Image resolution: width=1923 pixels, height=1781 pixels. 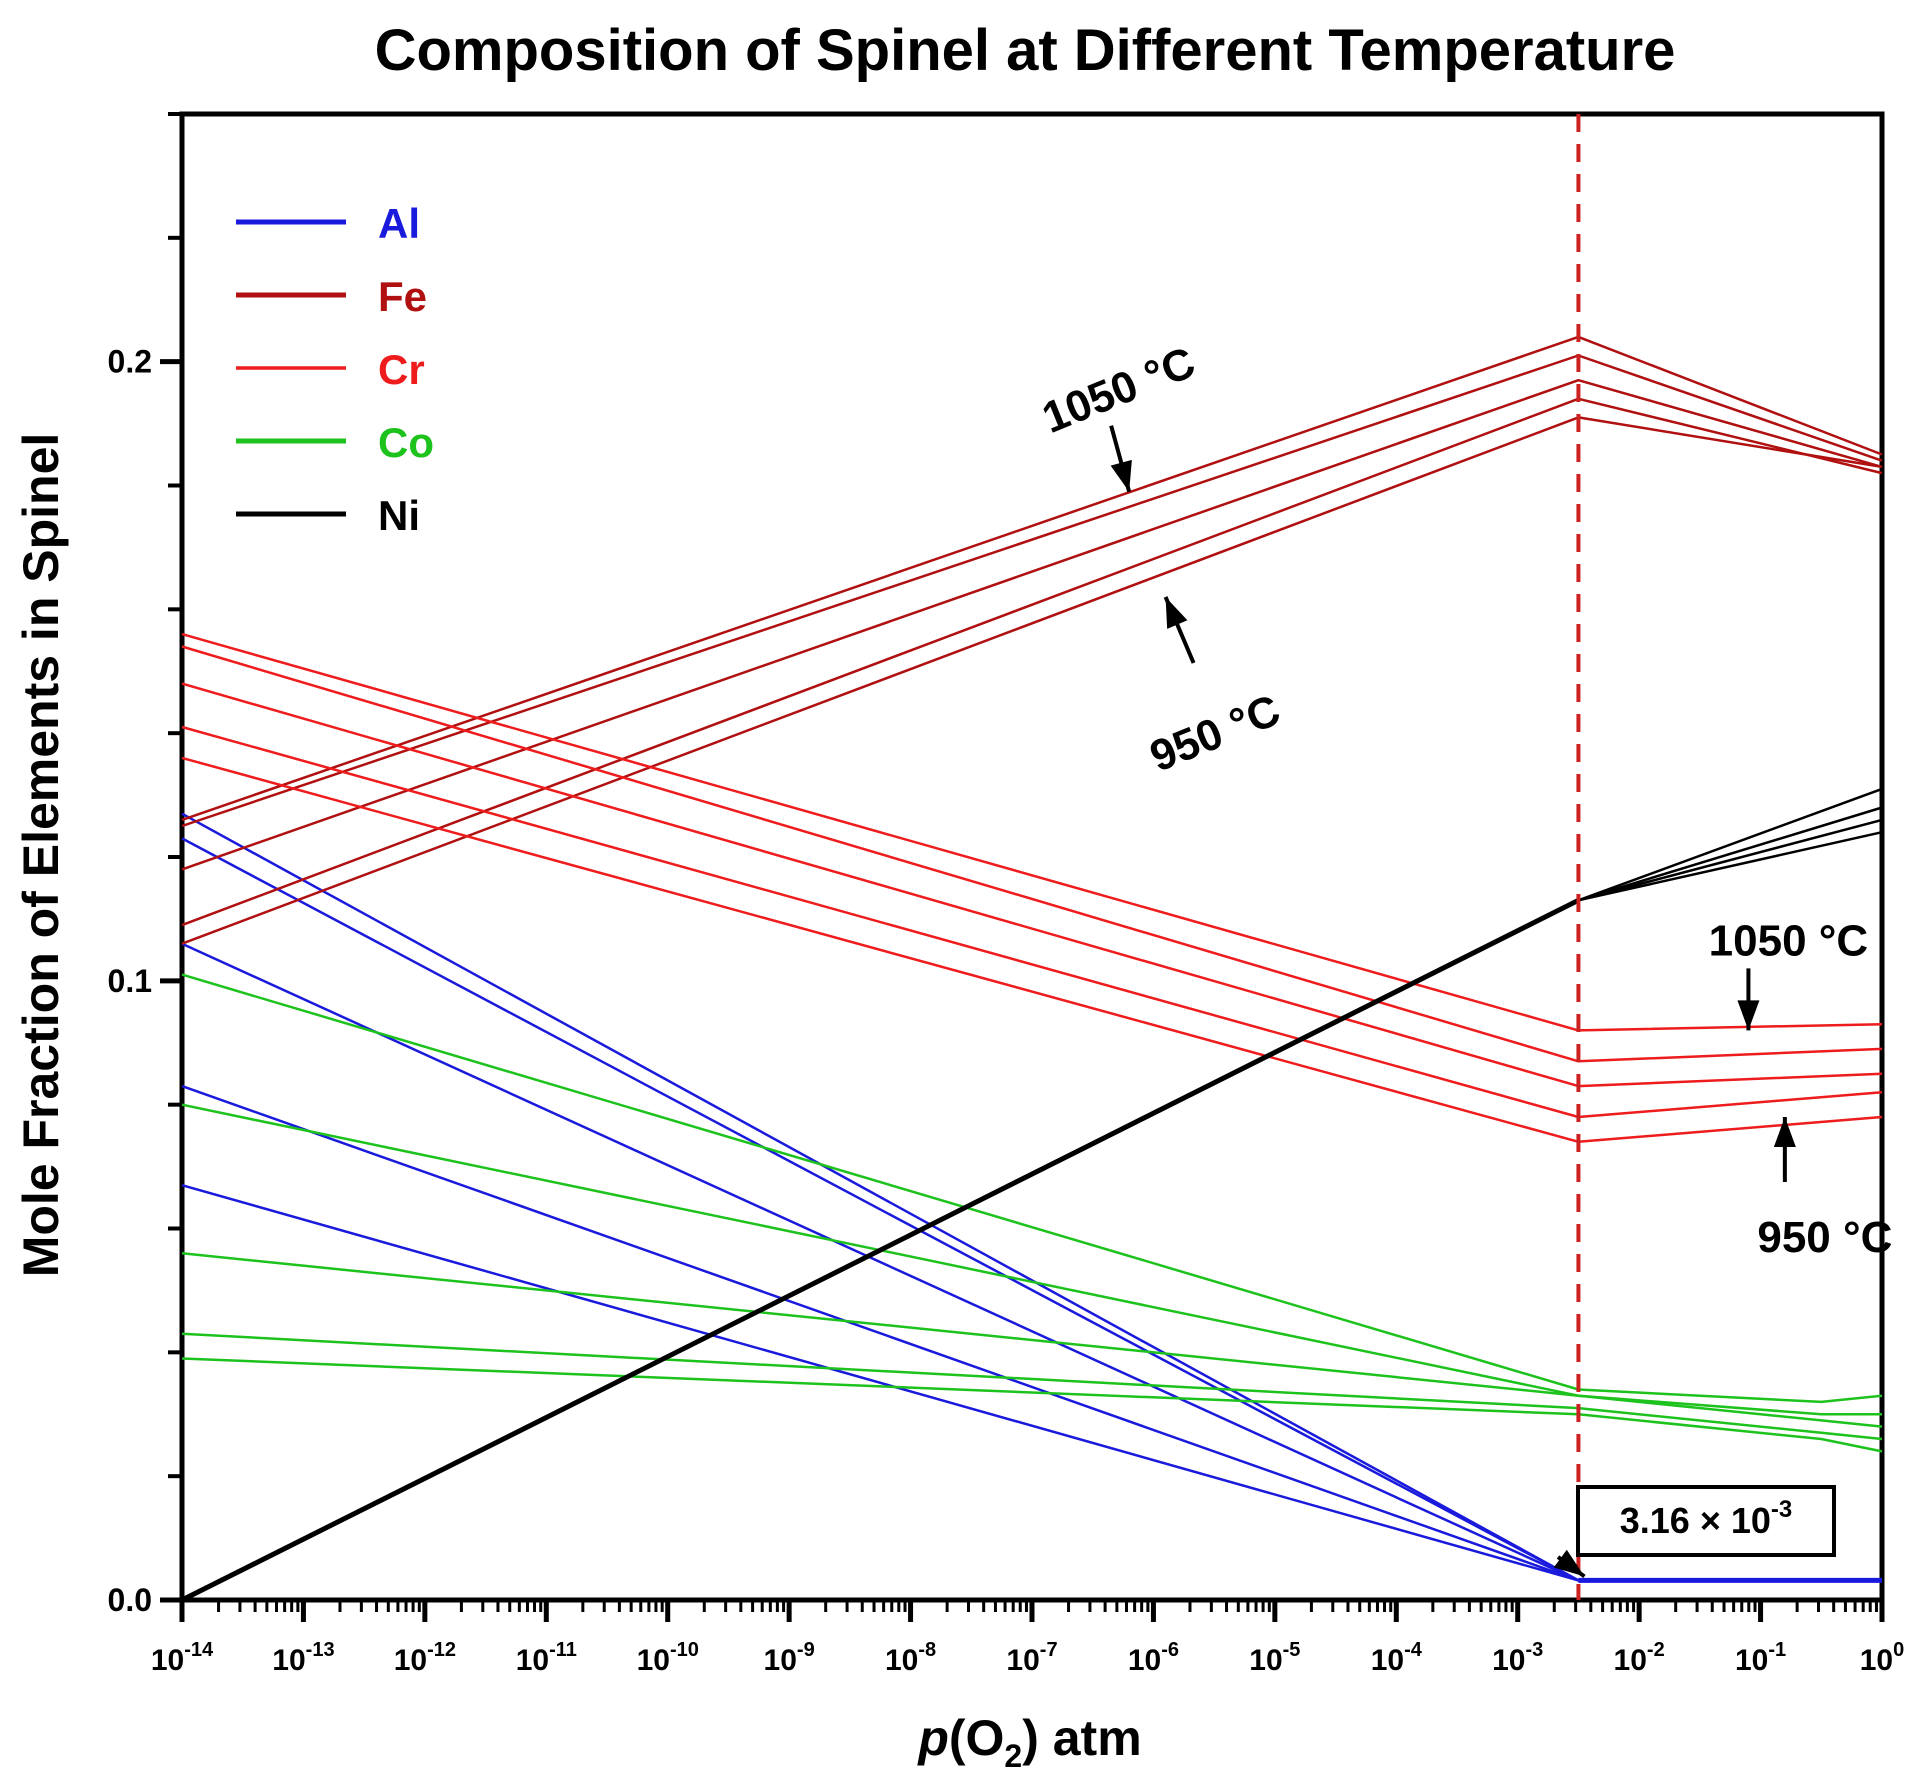 I want to click on x-tick-label: 10⁻⁶, so click(x=1153, y=1658).